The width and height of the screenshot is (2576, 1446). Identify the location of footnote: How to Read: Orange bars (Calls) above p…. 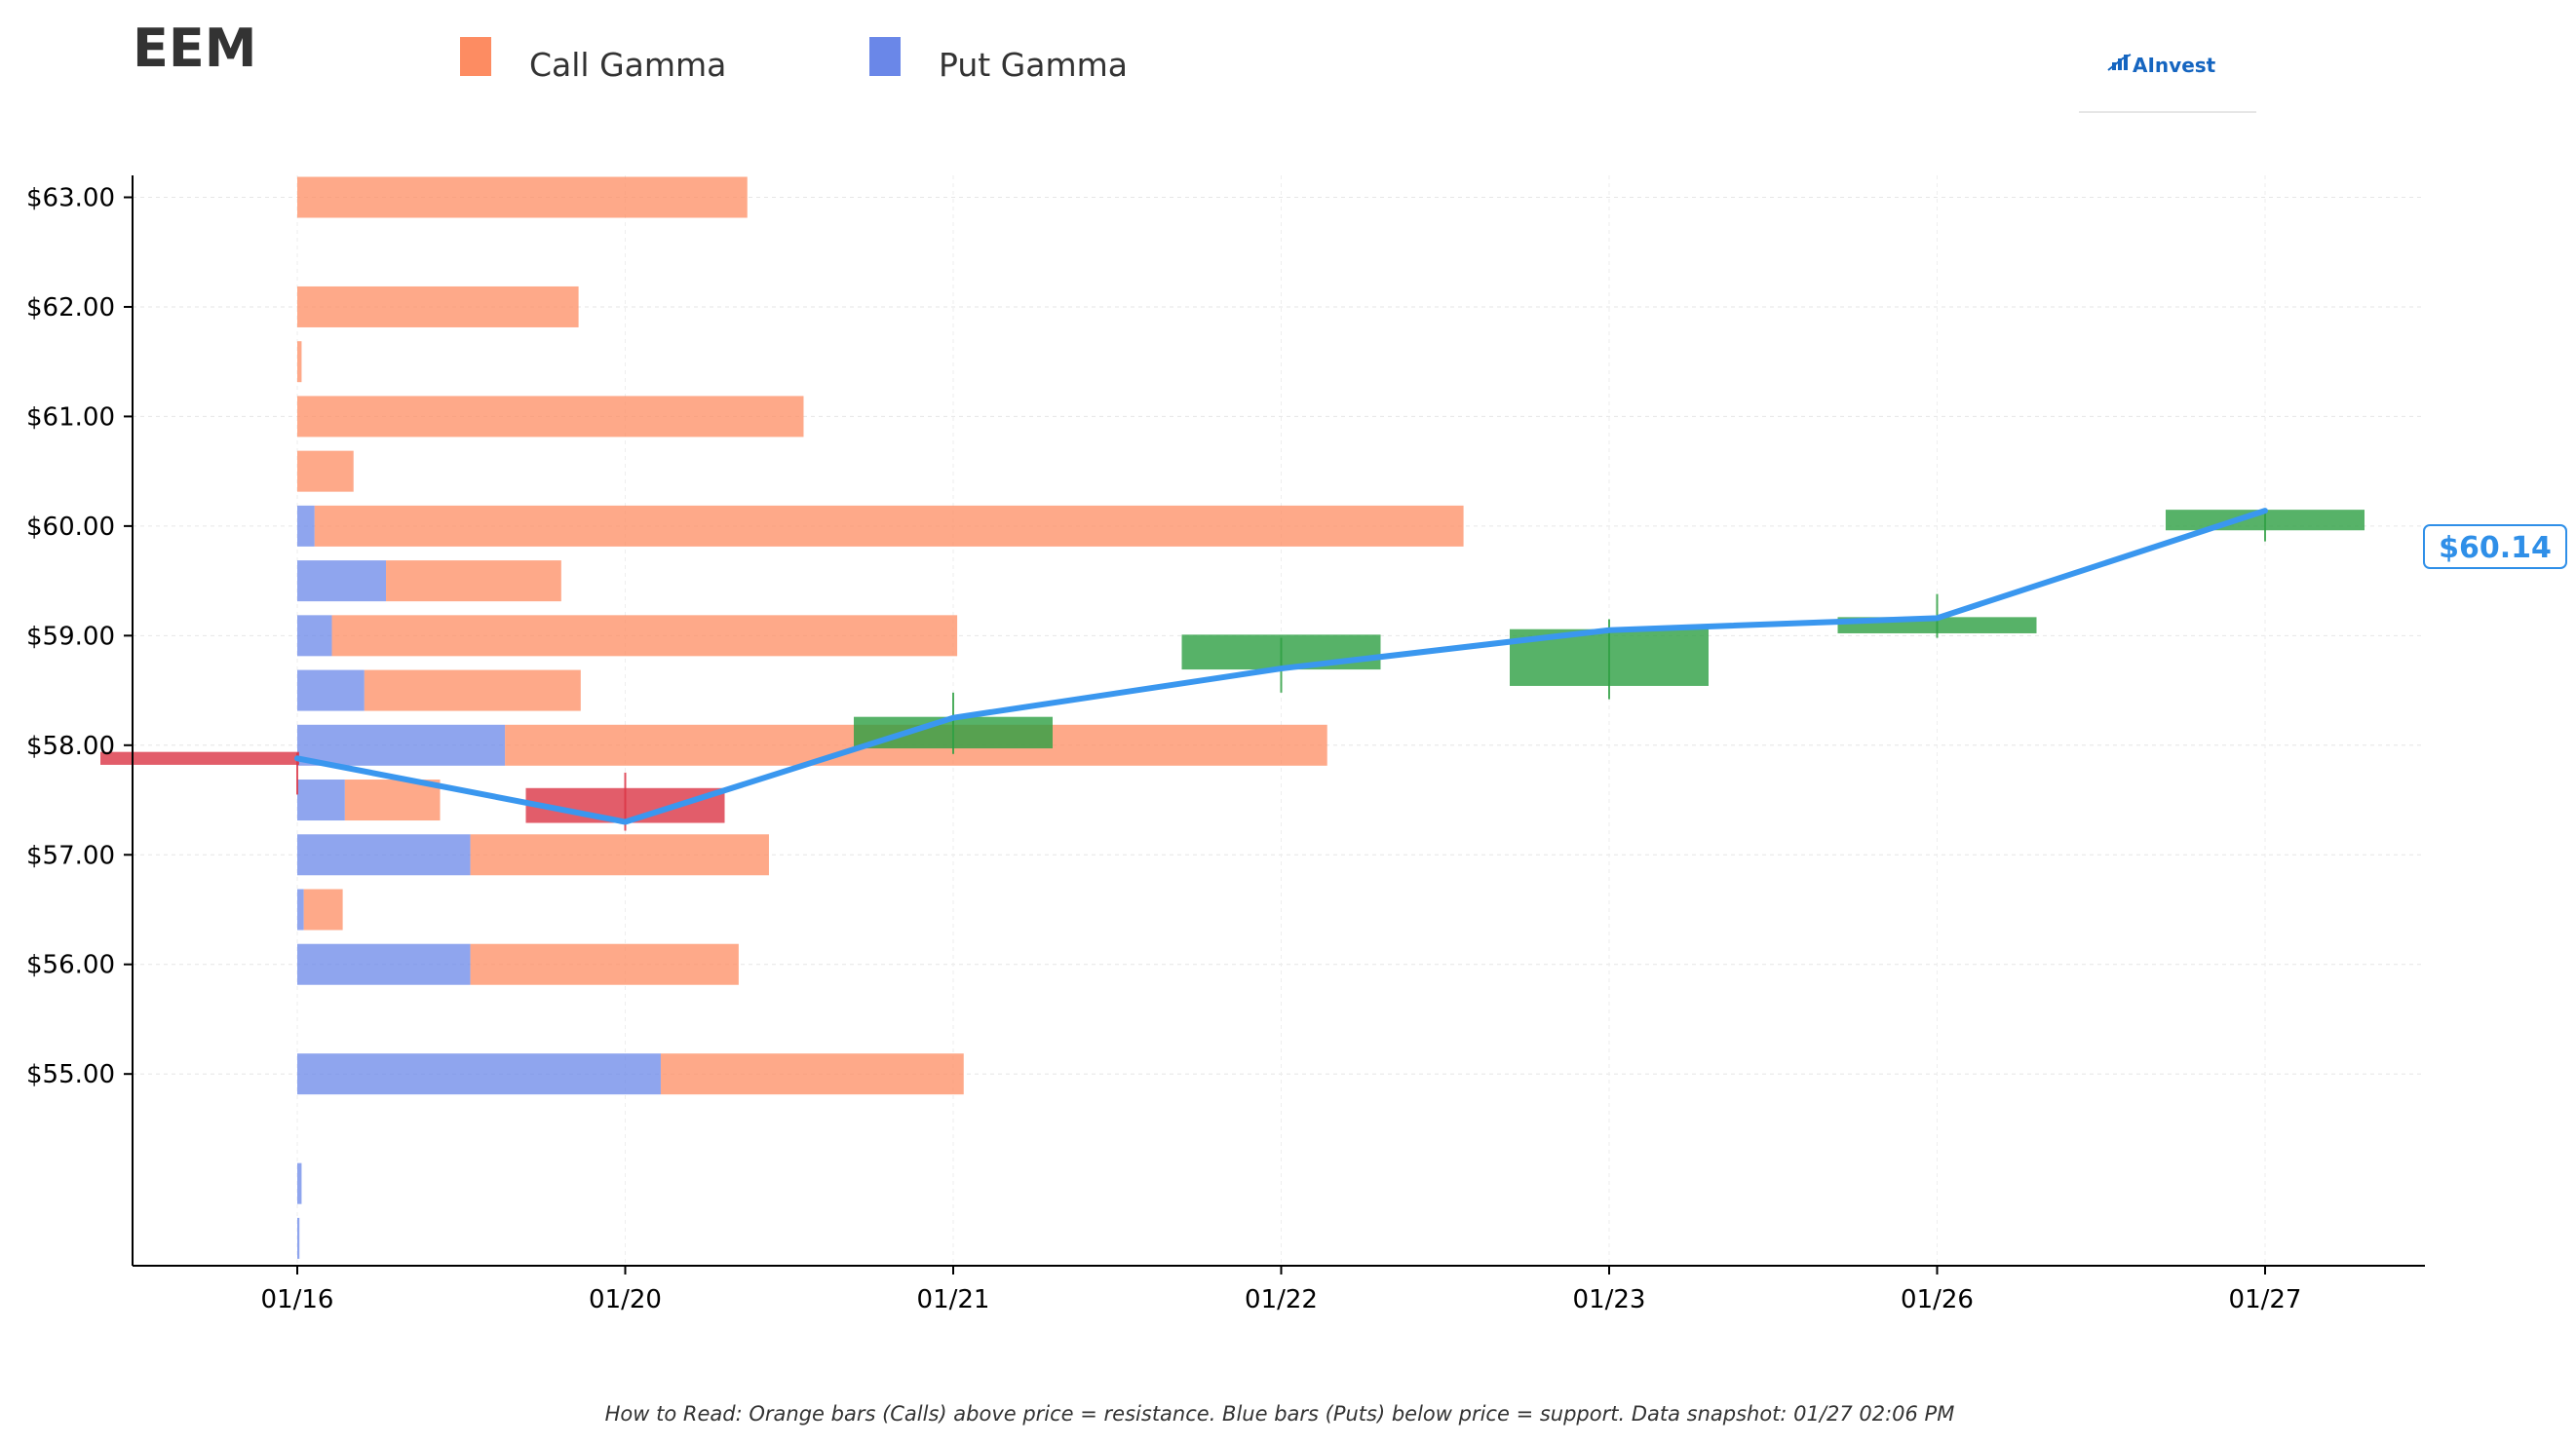
(1280, 1414).